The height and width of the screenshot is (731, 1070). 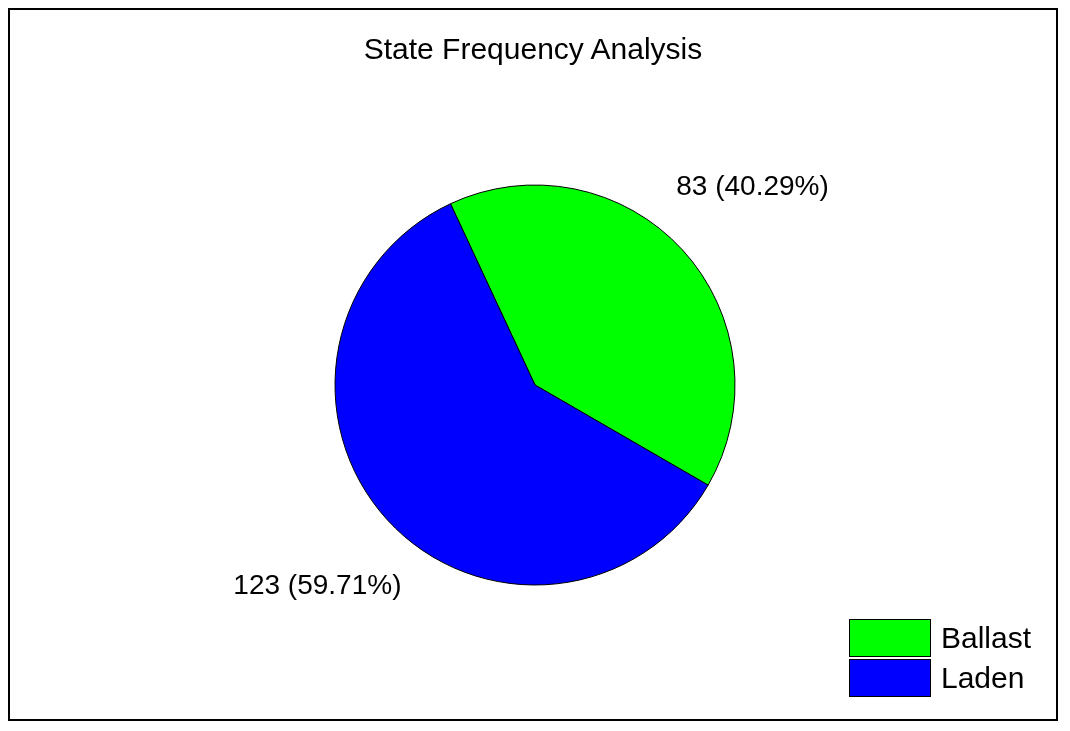 I want to click on legend-label: Laden, so click(x=982, y=678).